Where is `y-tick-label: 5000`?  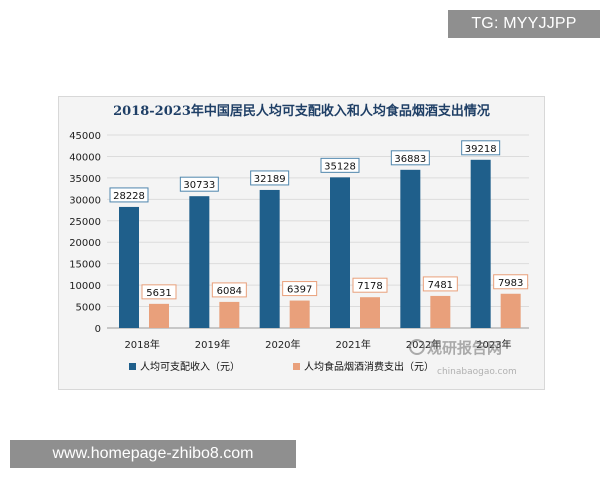 y-tick-label: 5000 is located at coordinates (88, 308).